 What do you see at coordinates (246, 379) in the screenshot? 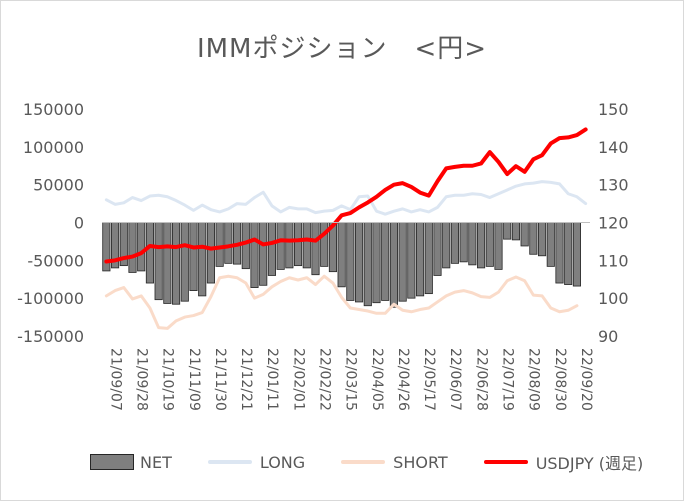
I see `x-tick-label: 21/12/21` at bounding box center [246, 379].